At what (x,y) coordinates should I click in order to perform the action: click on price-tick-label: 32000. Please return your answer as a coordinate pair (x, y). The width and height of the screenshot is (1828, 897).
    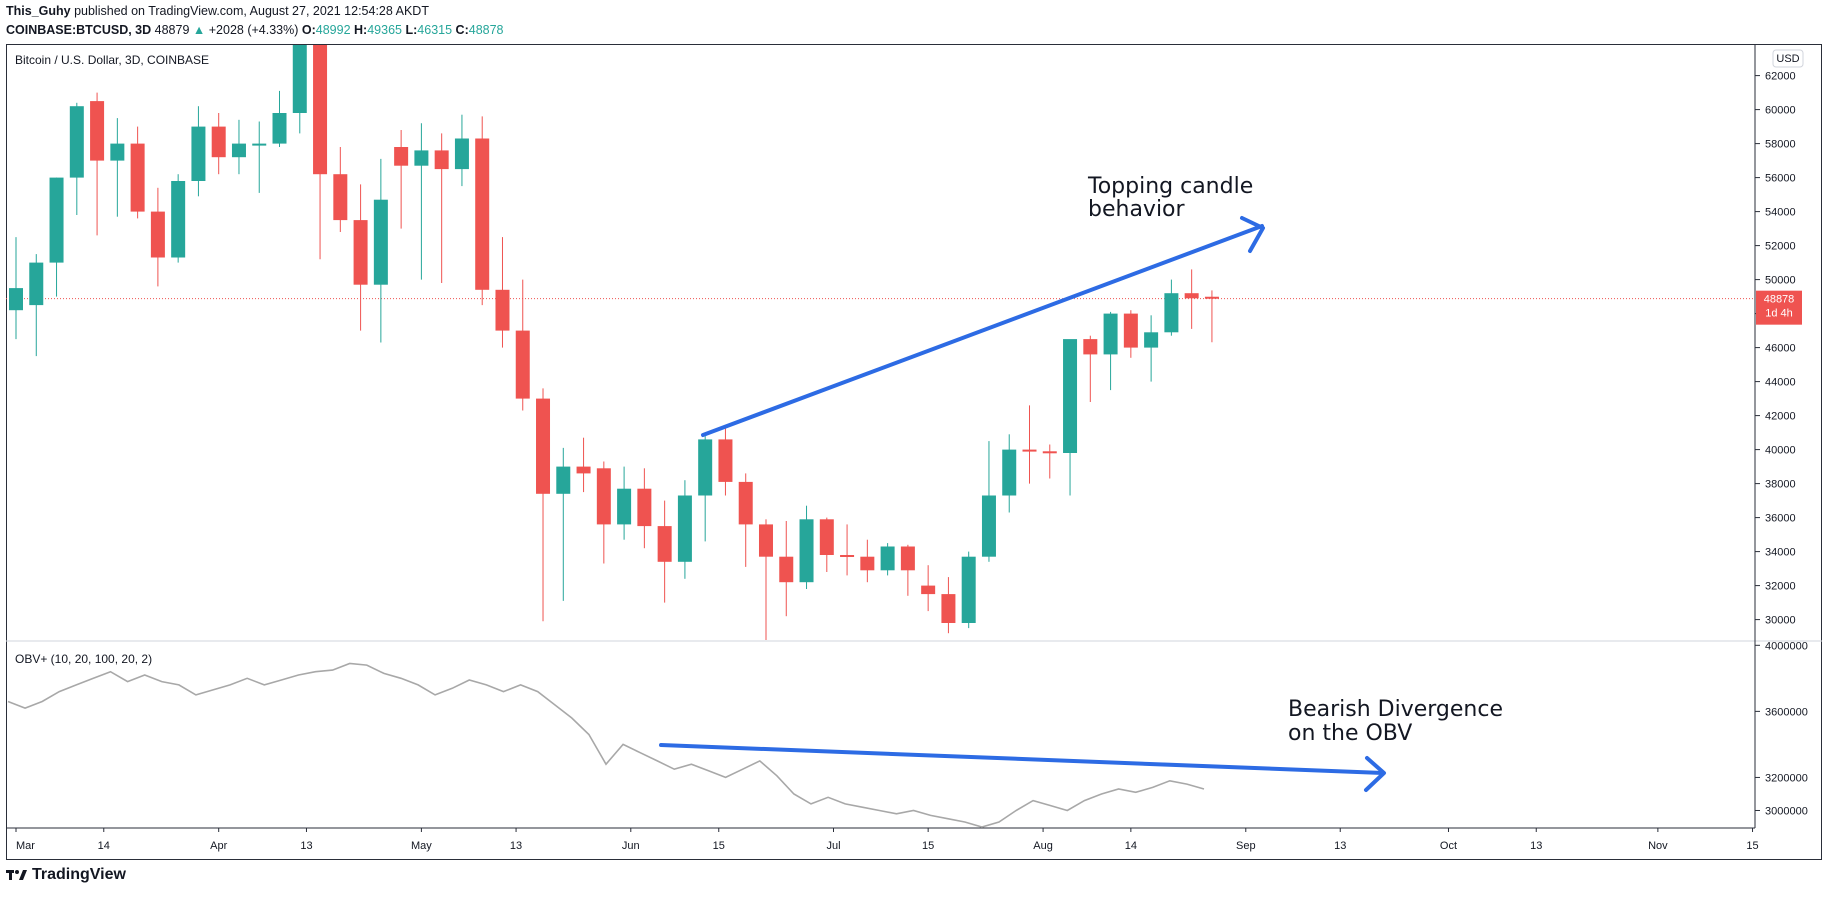
    Looking at the image, I should click on (1780, 587).